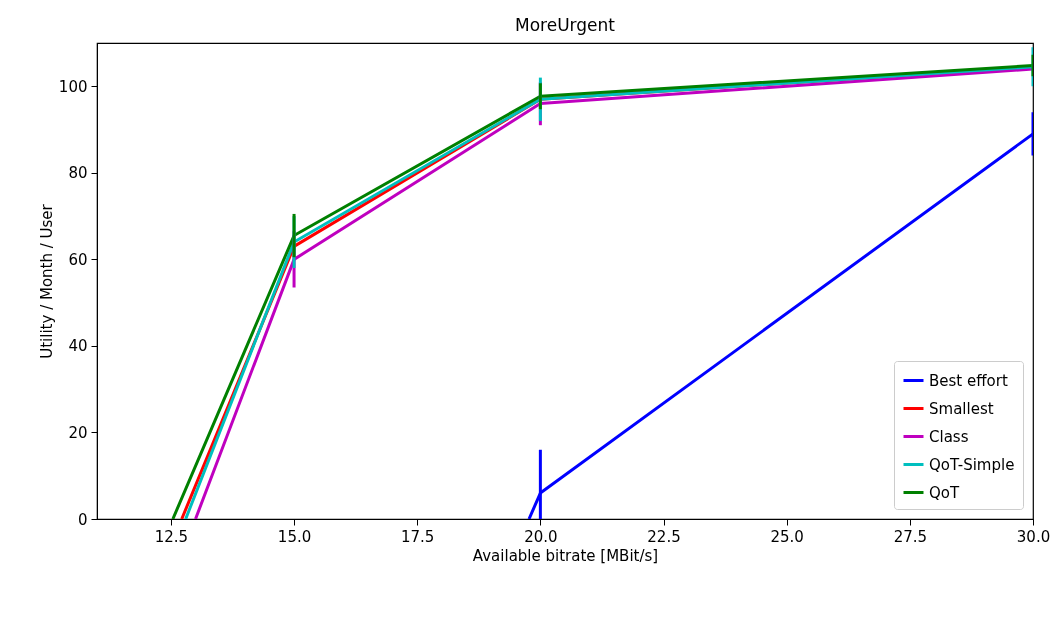 Image resolution: width=1064 pixels, height=634 pixels. I want to click on legend-label: Best effort, so click(968, 380).